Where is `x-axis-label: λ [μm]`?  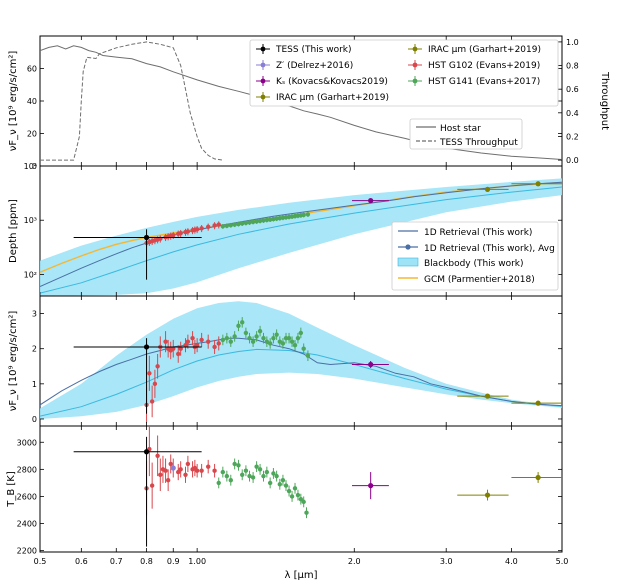 x-axis-label: λ [μm] is located at coordinates (300, 575).